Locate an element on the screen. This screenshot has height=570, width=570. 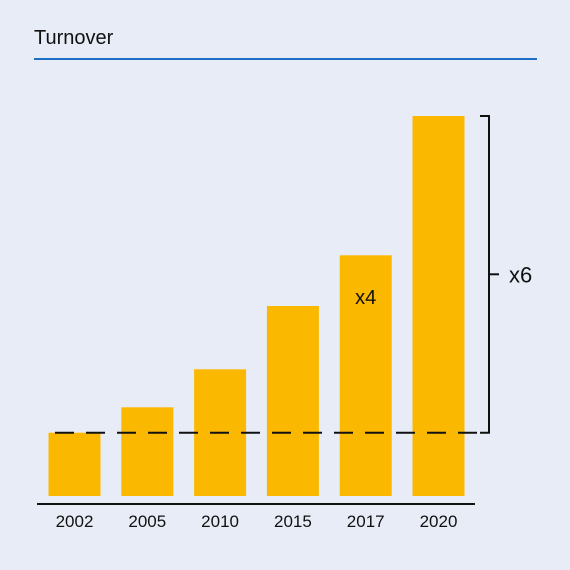
bar-2005 is located at coordinates (147, 451).